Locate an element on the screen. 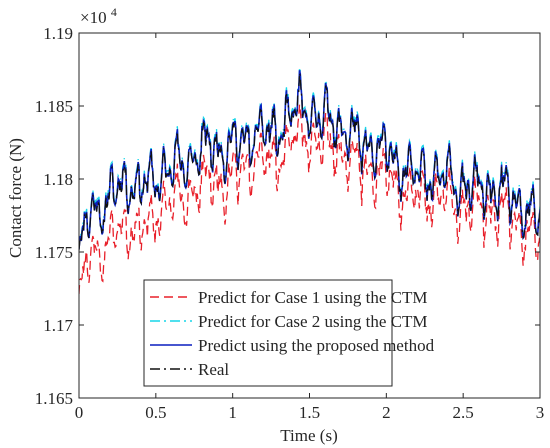 This screenshot has height=448, width=550. x-tick-label: 1 is located at coordinates (232, 412).